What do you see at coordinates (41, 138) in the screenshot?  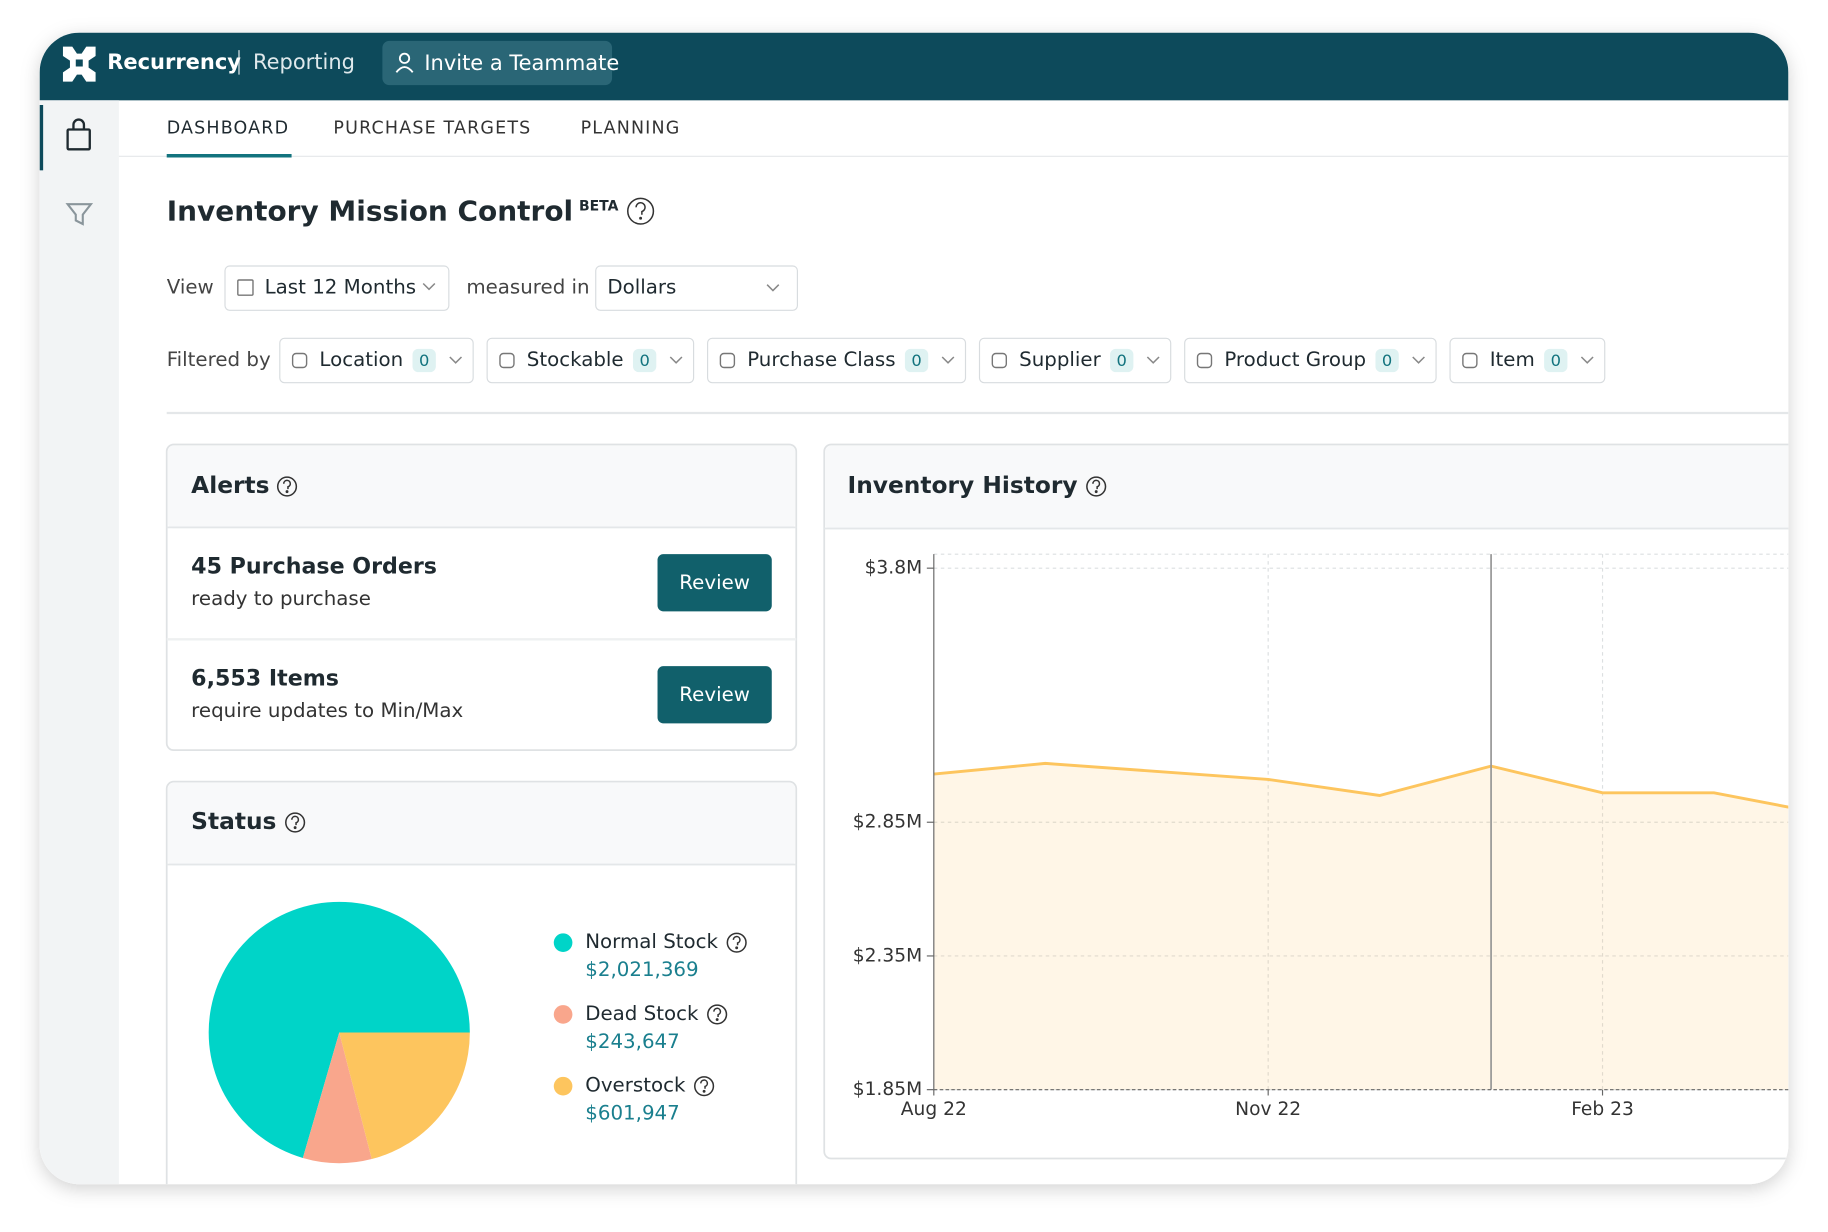 I see `sidebar-active` at bounding box center [41, 138].